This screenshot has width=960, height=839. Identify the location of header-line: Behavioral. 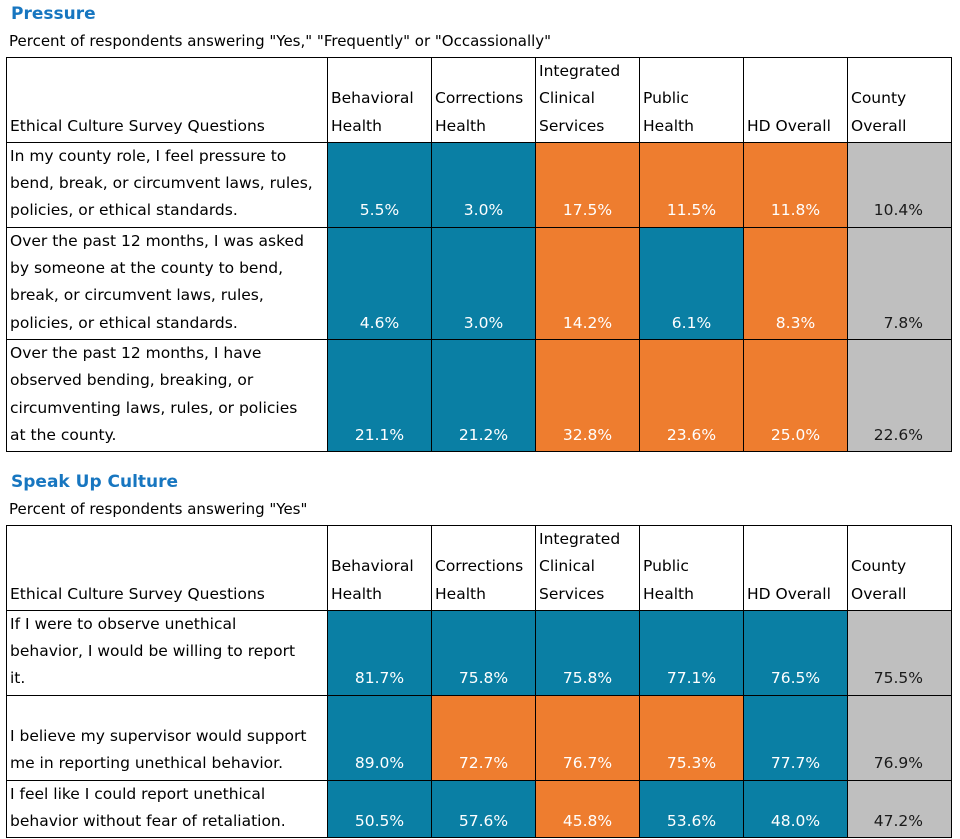
(372, 566).